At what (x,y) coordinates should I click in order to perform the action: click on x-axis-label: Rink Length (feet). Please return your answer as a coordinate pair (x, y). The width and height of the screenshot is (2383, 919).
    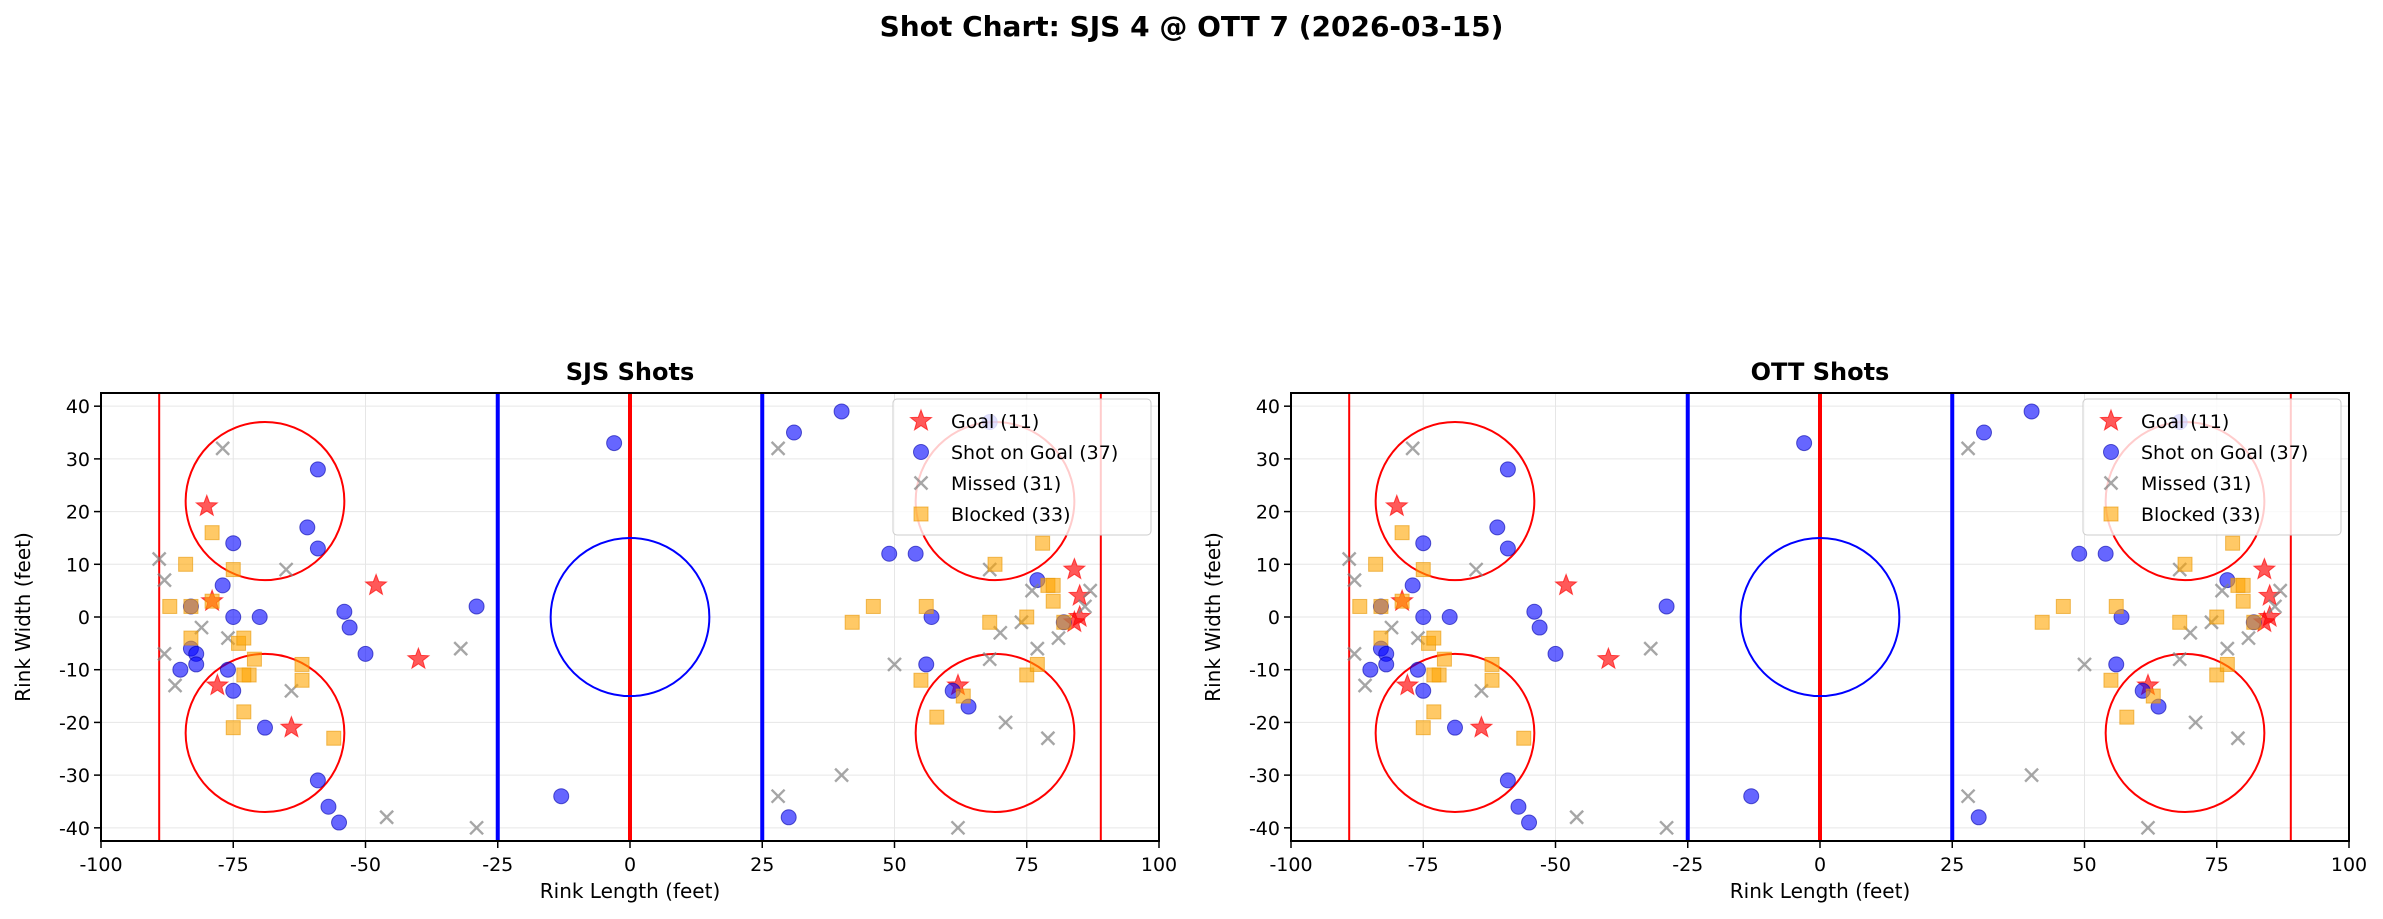
    Looking at the image, I should click on (630, 891).